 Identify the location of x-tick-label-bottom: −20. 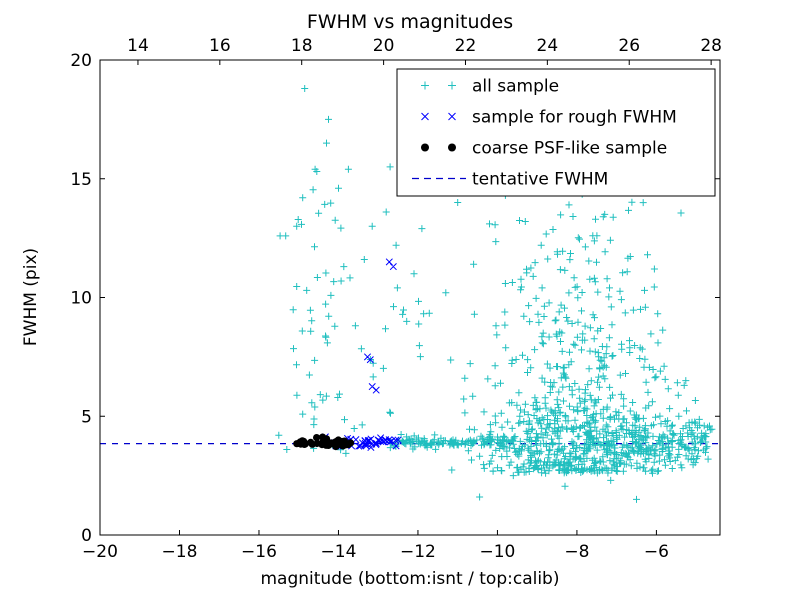
(100, 552).